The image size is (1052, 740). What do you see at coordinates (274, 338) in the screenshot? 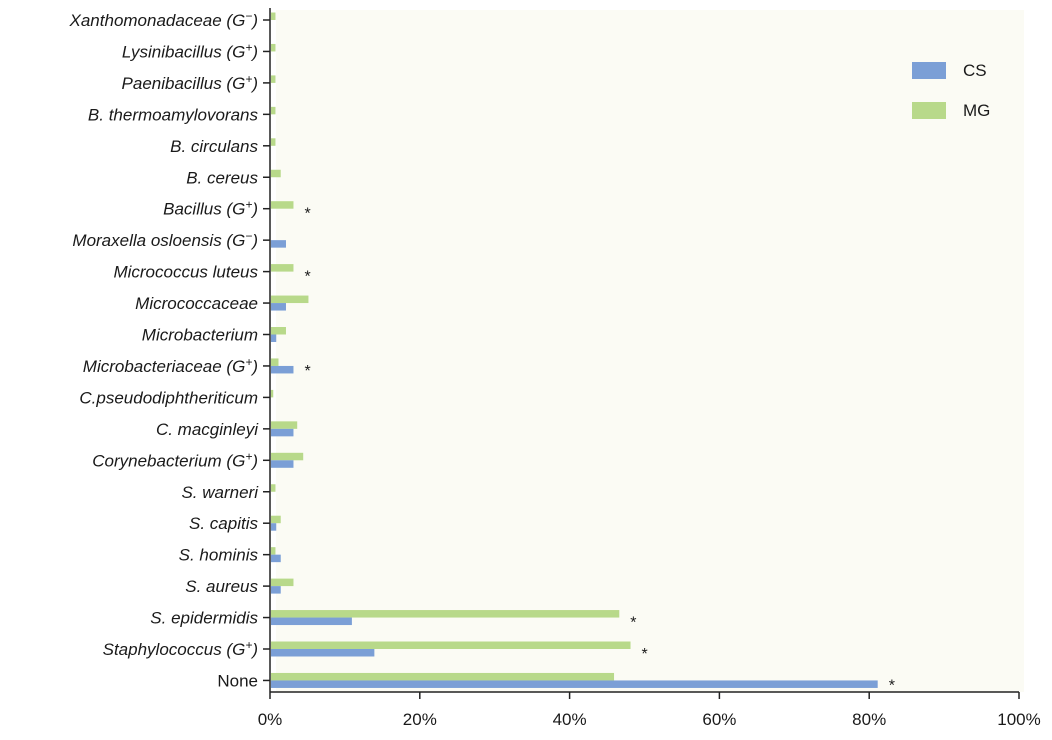
I see `bar-cs-microbacterium` at bounding box center [274, 338].